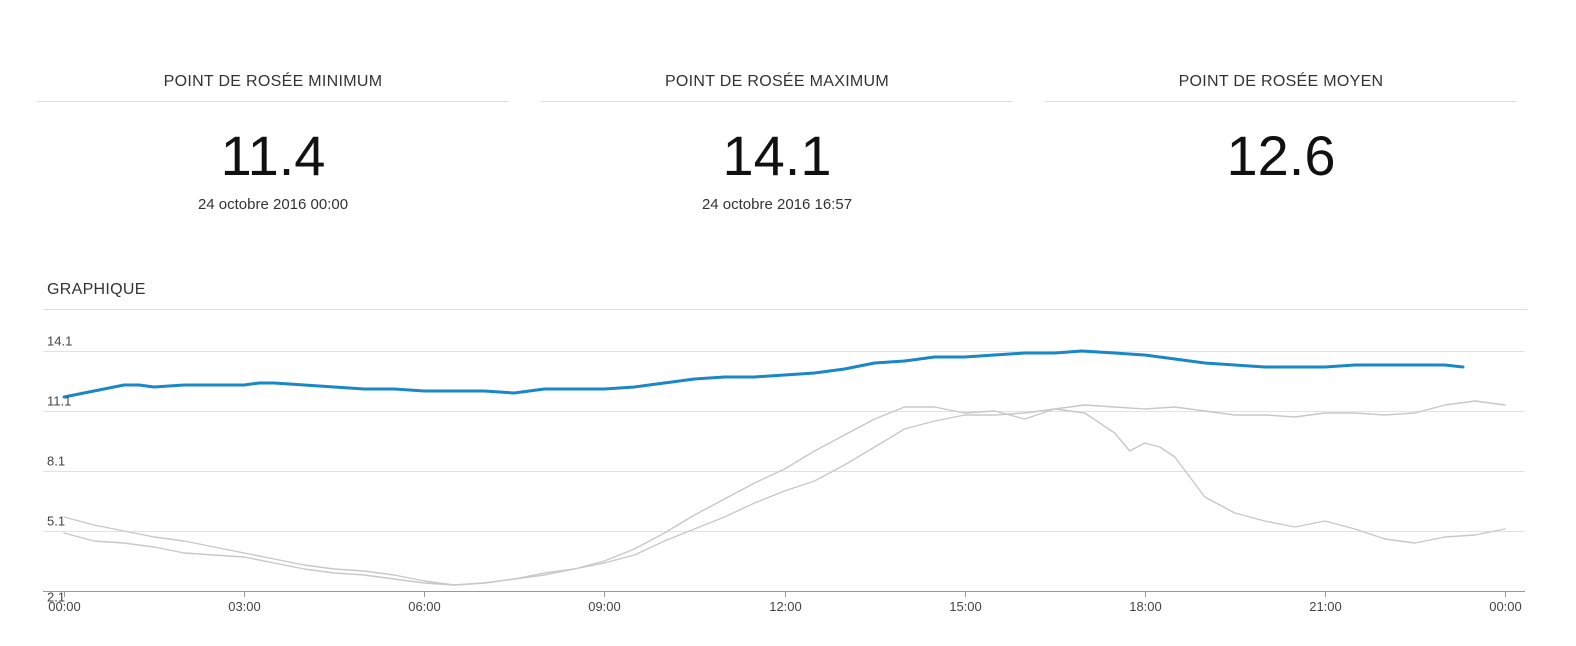  What do you see at coordinates (965, 606) in the screenshot?
I see `x-tick-label-5: 15:00` at bounding box center [965, 606].